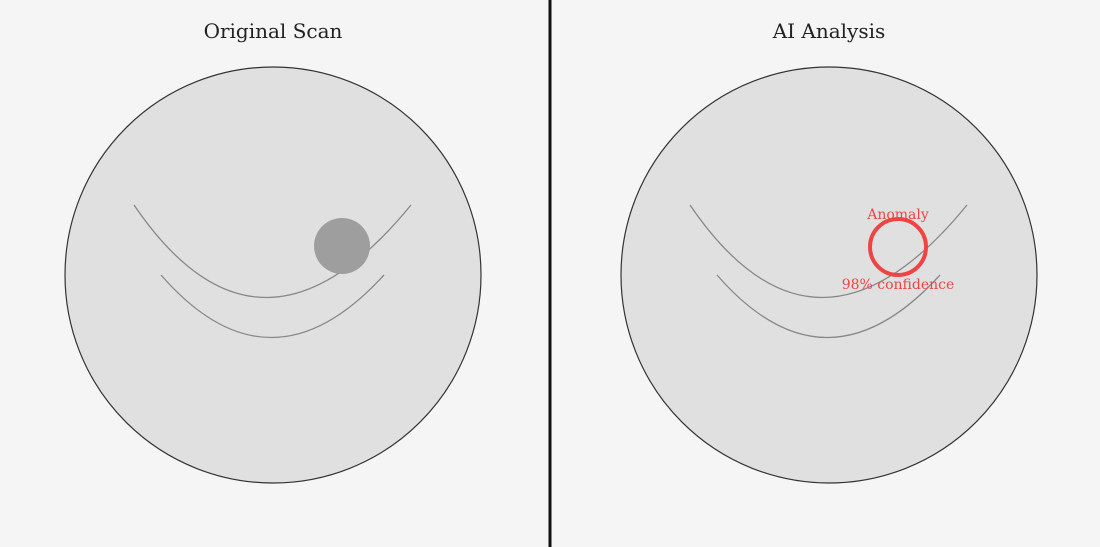  Describe the element at coordinates (273, 31) in the screenshot. I see `original-scan-title: Original Scan` at that location.